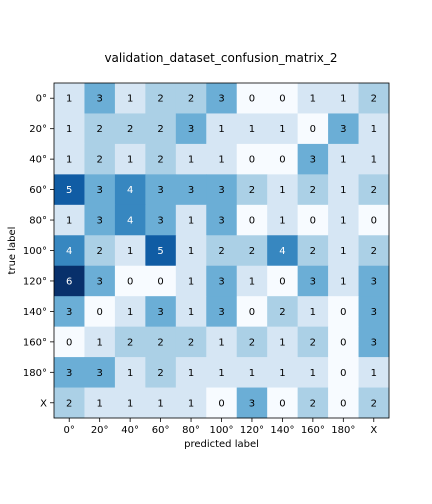  I want to click on x-axis-label: predicted label, so click(221, 444).